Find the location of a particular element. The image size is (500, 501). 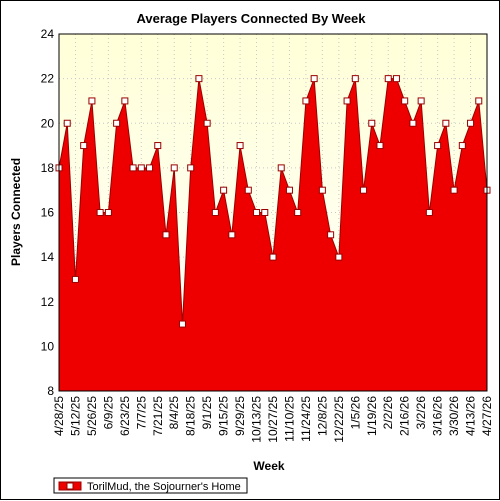

x-tick-label: 9/1/25 is located at coordinates (207, 413).